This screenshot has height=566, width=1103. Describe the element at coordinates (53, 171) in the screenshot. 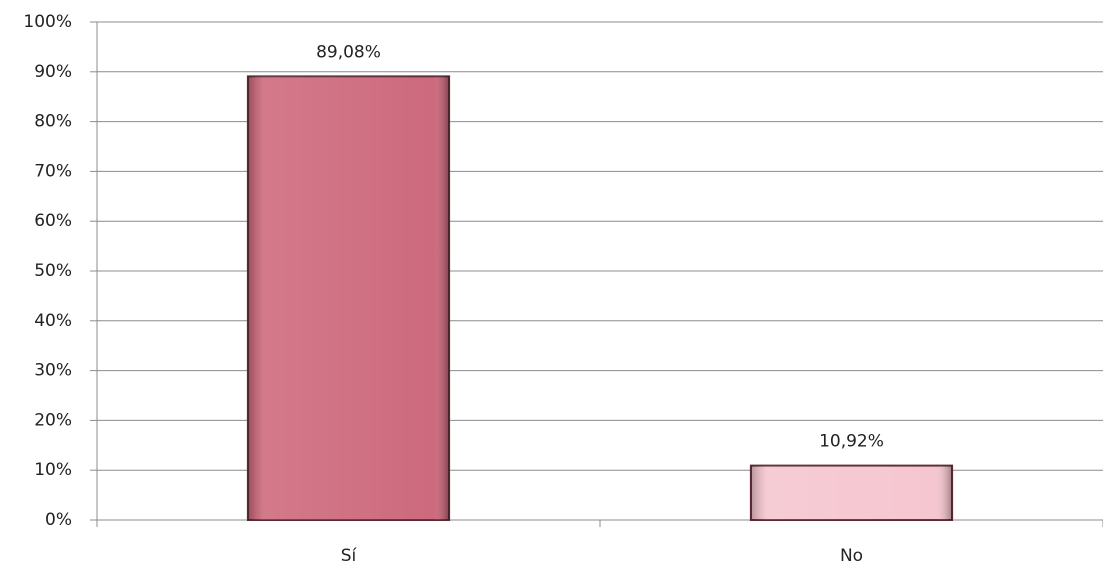

I see `y-tick-label: 70%` at that location.